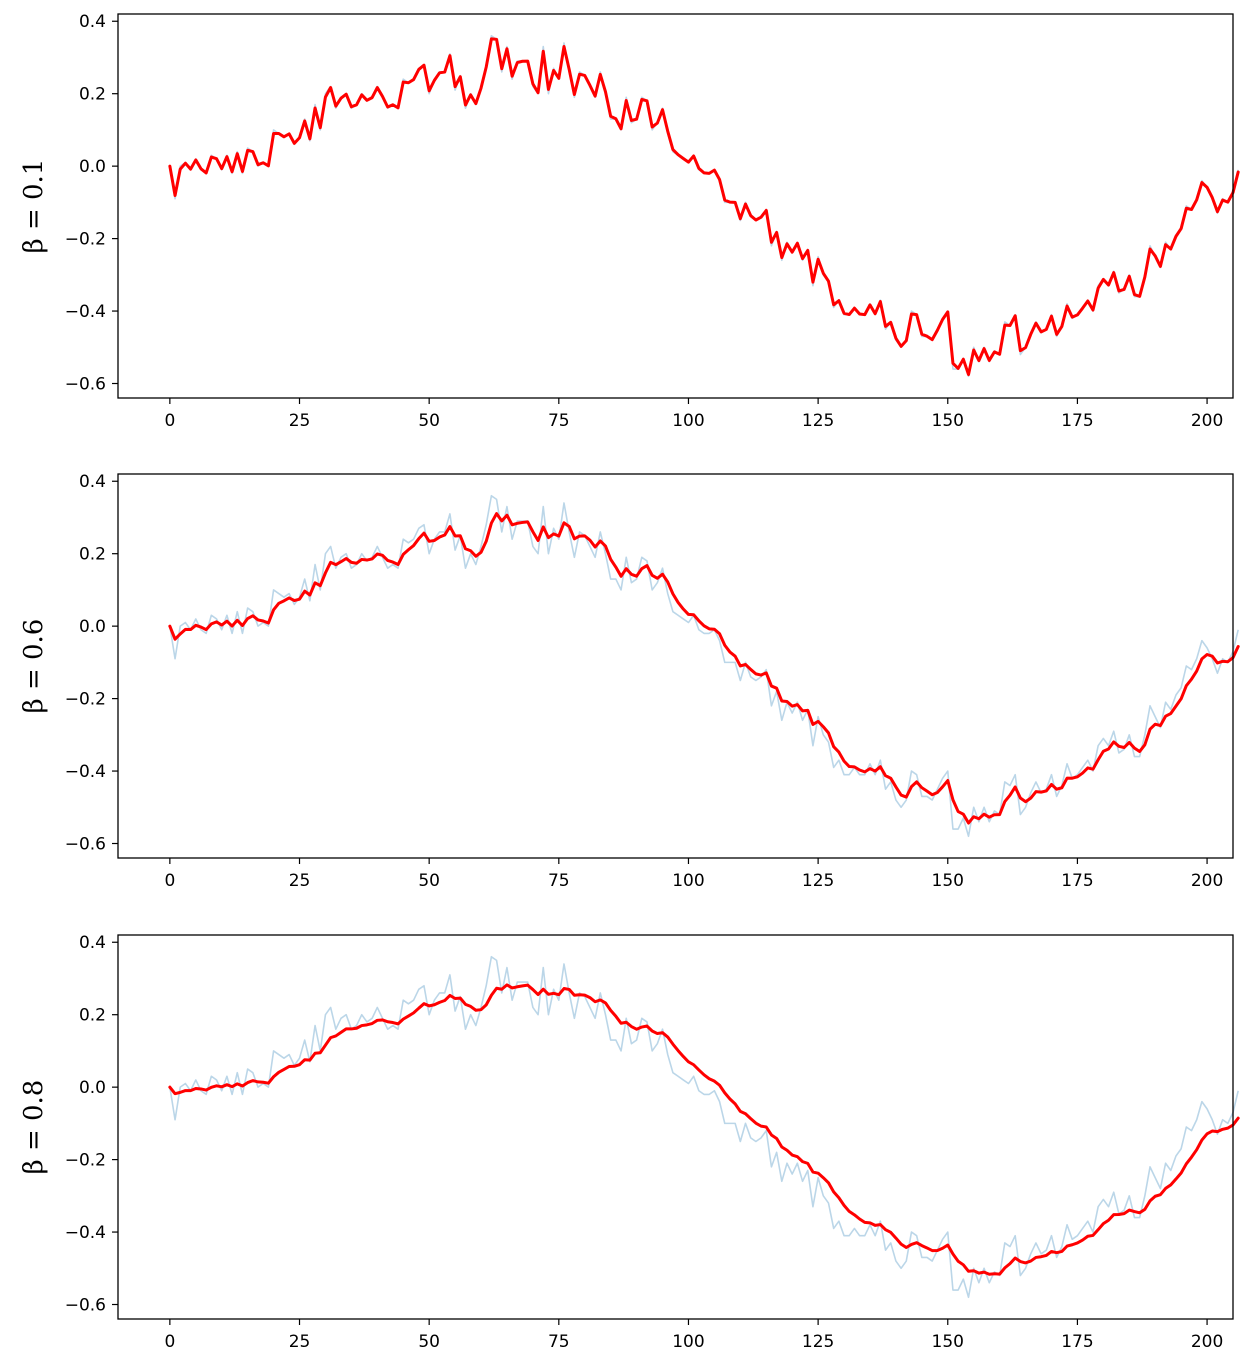 This screenshot has width=1248, height=1366. What do you see at coordinates (34, 666) in the screenshot?
I see `y-axis-label: β = 0.6` at bounding box center [34, 666].